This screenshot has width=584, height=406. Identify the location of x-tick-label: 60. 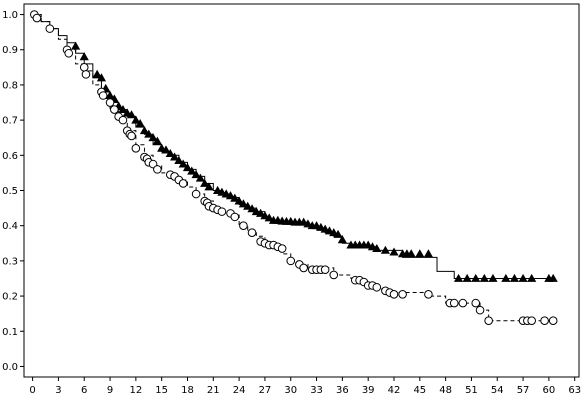
(549, 390).